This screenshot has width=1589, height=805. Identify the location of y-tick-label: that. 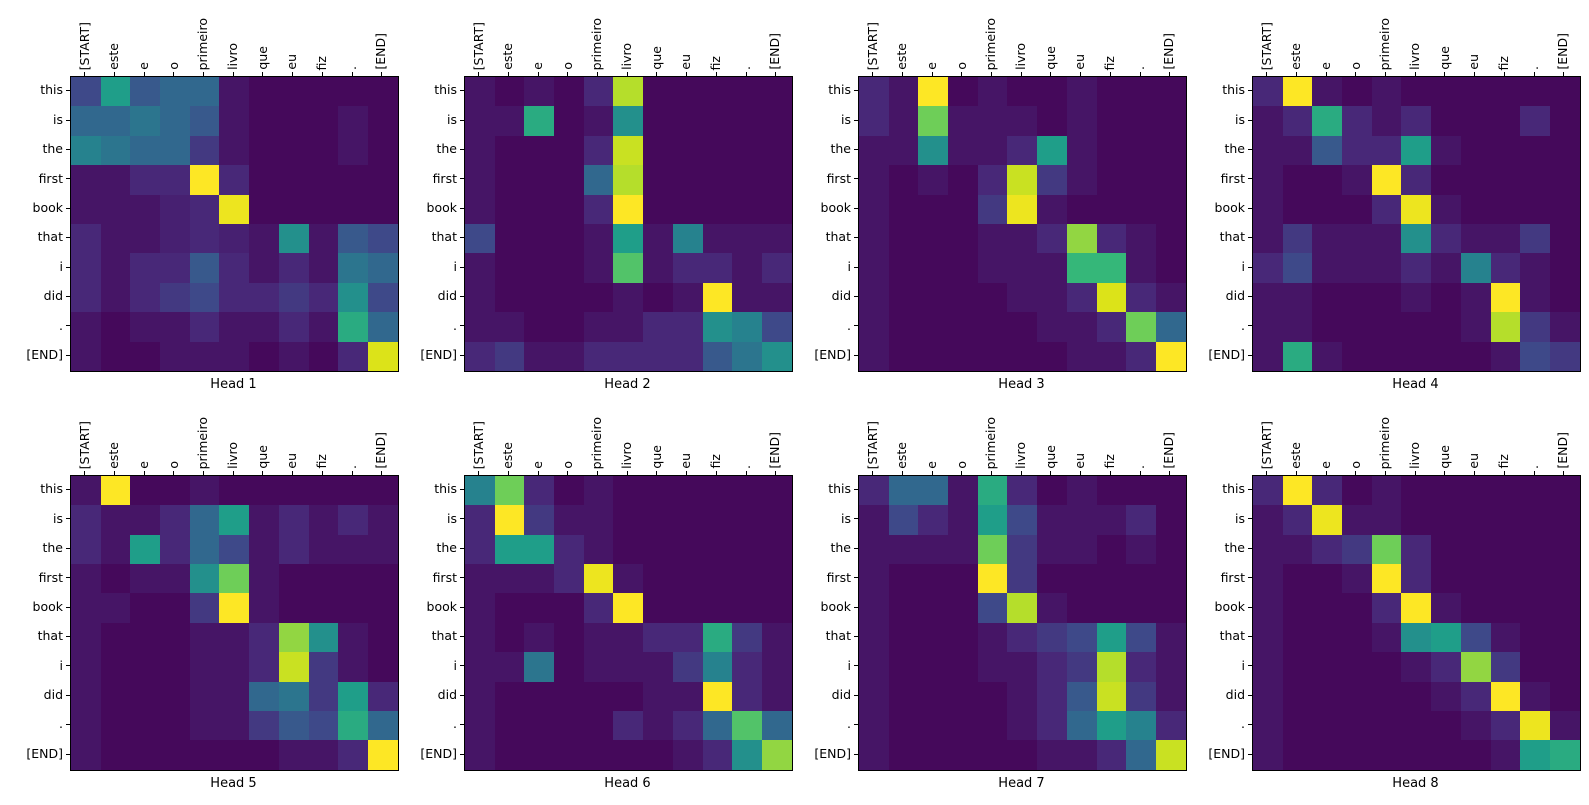
(50, 636).